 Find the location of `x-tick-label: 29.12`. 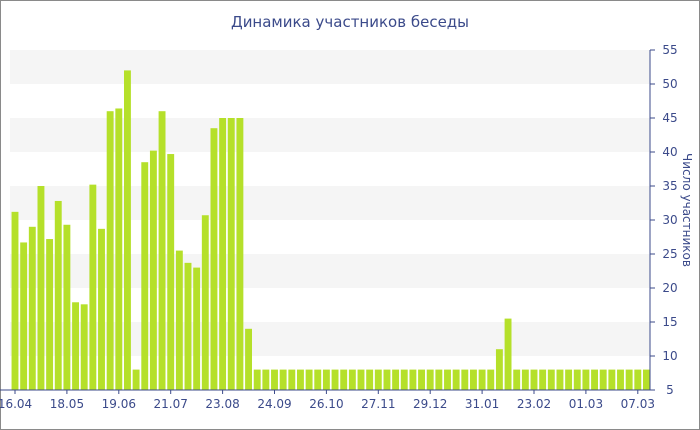

x-tick-label: 29.12 is located at coordinates (430, 404).